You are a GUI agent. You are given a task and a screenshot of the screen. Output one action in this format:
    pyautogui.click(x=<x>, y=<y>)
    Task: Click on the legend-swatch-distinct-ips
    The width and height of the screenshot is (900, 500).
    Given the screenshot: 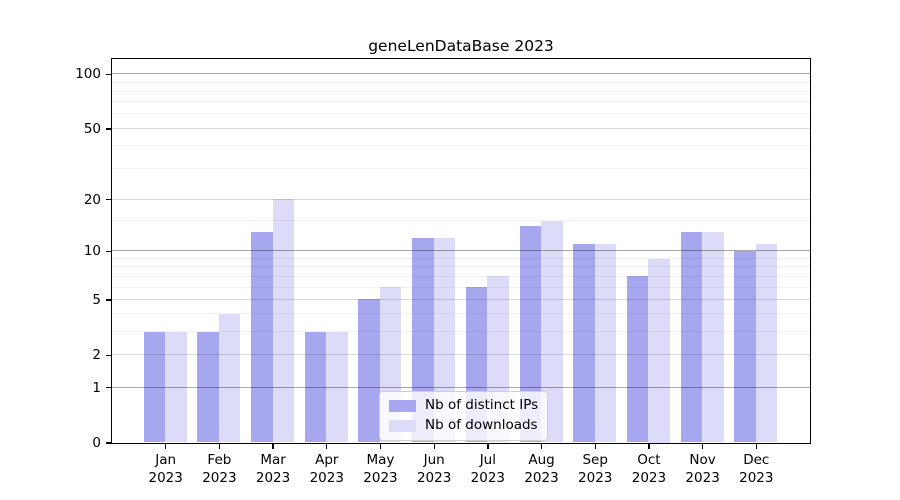 What is the action you would take?
    pyautogui.click(x=402, y=405)
    